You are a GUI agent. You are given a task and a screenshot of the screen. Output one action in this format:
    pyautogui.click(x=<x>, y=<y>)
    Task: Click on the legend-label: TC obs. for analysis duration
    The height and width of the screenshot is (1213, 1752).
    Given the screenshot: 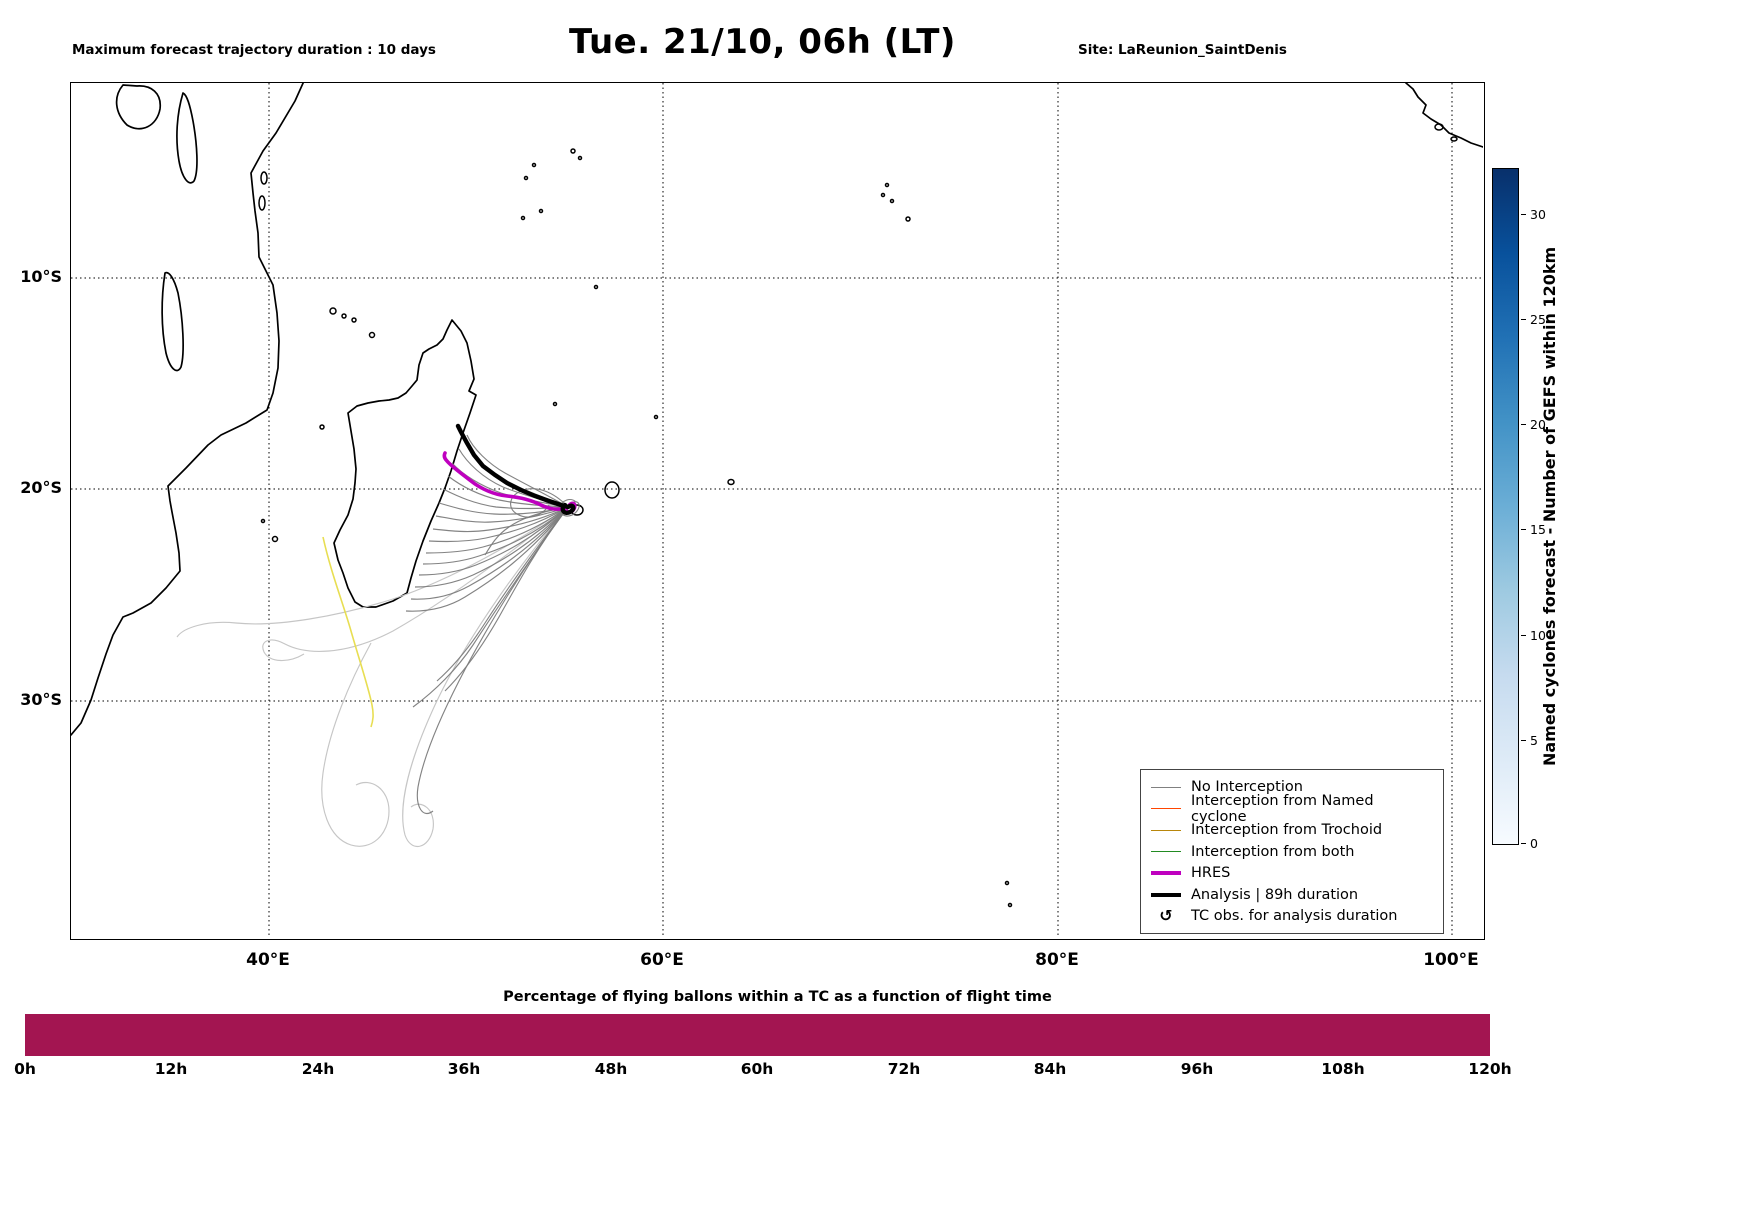 What is the action you would take?
    pyautogui.click(x=1294, y=916)
    